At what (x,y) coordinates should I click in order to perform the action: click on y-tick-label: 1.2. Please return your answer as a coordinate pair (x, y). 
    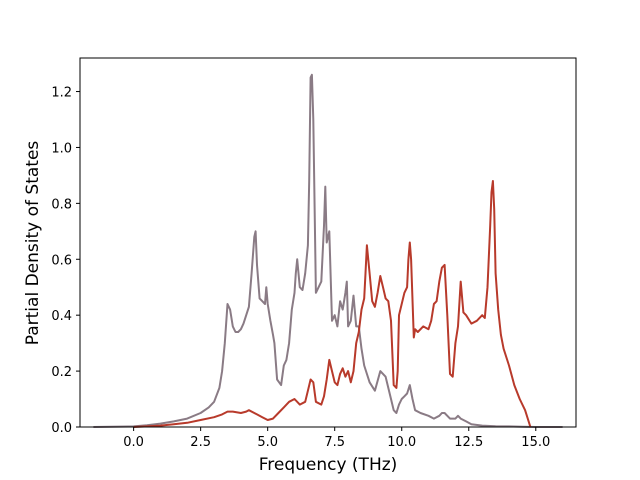
    Looking at the image, I should click on (61, 93).